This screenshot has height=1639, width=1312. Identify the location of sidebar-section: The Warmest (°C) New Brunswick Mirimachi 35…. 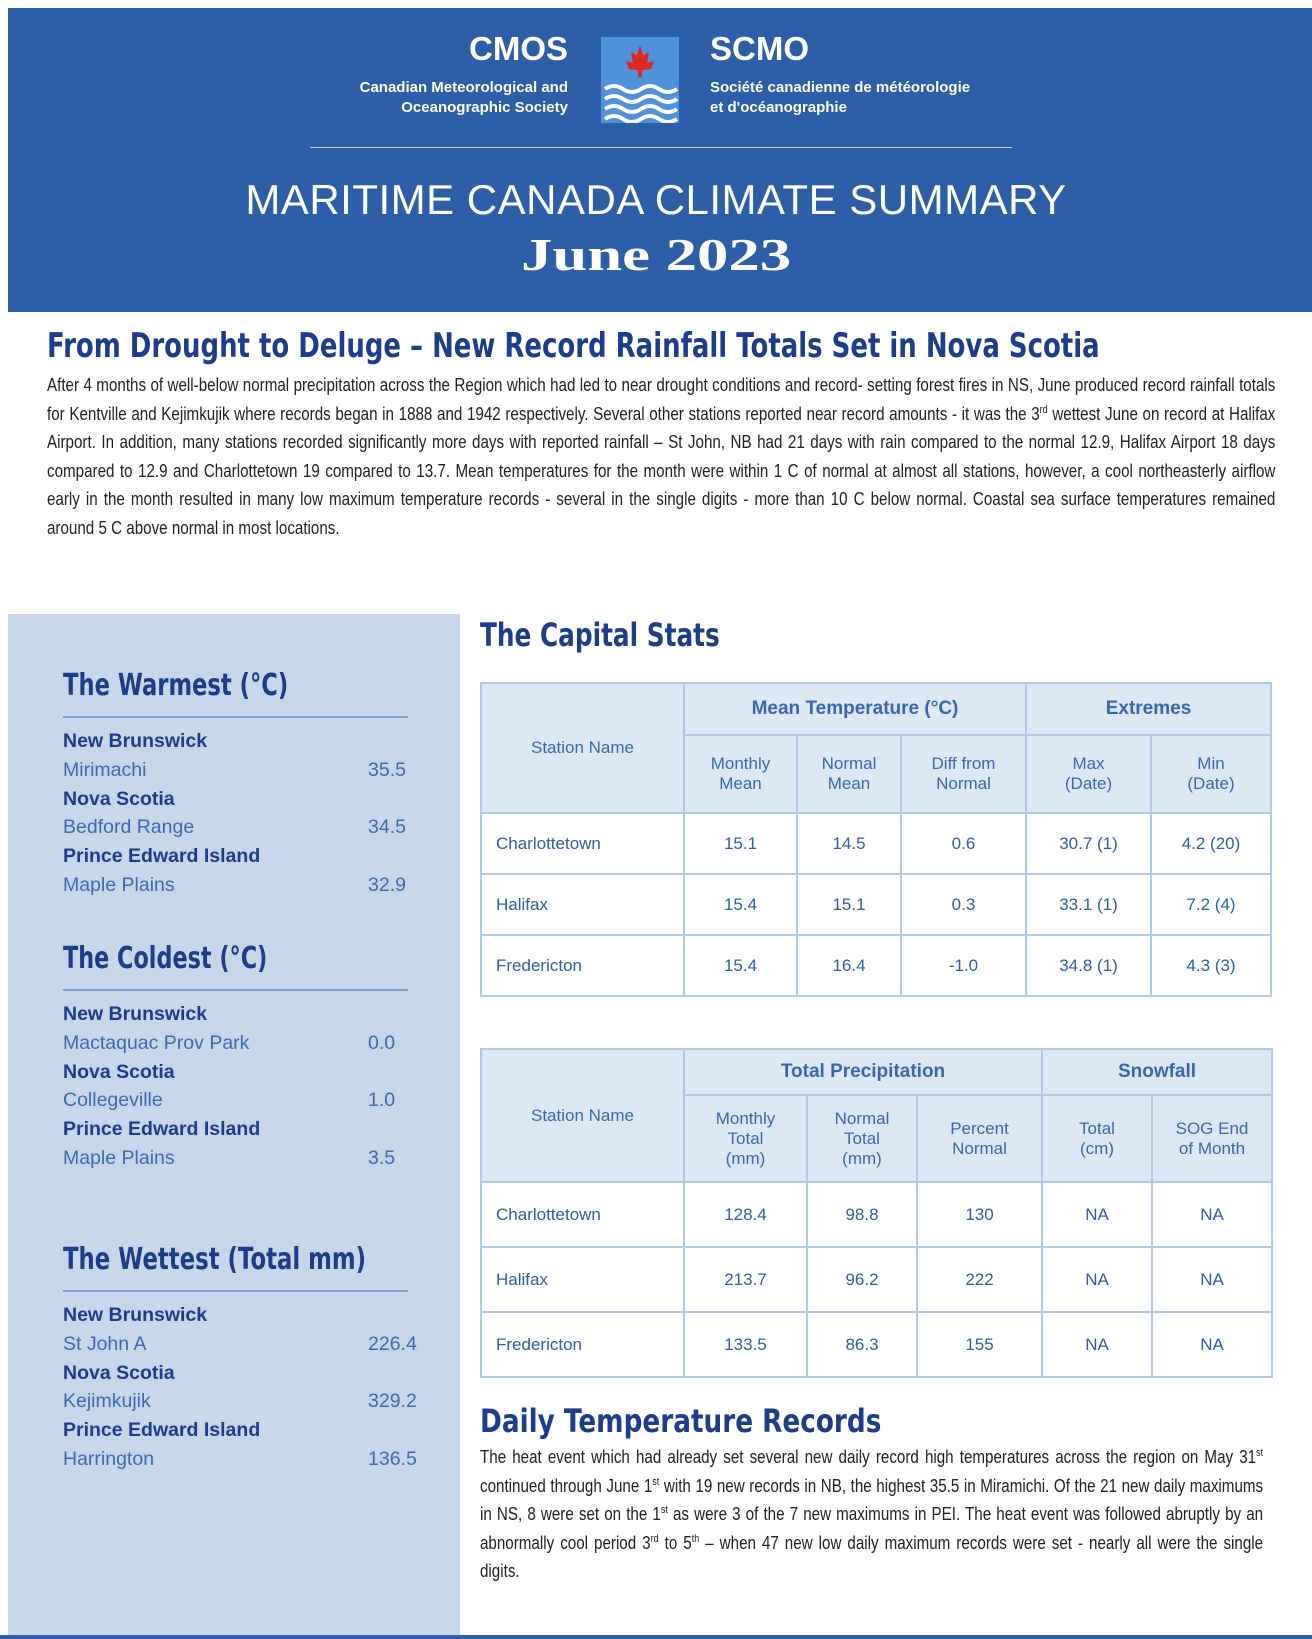
(243, 780).